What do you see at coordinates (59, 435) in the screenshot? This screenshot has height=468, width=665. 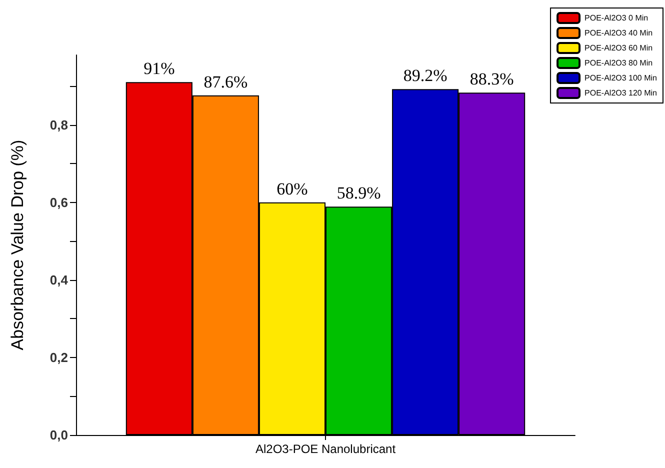 I see `y-tick-label: 0,0` at bounding box center [59, 435].